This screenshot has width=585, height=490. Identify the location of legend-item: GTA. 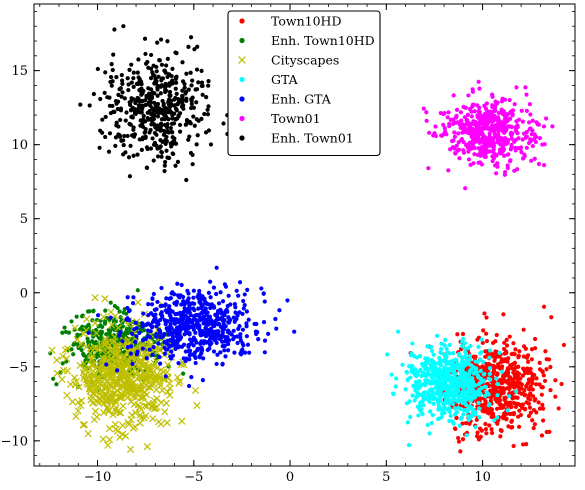
(269, 79).